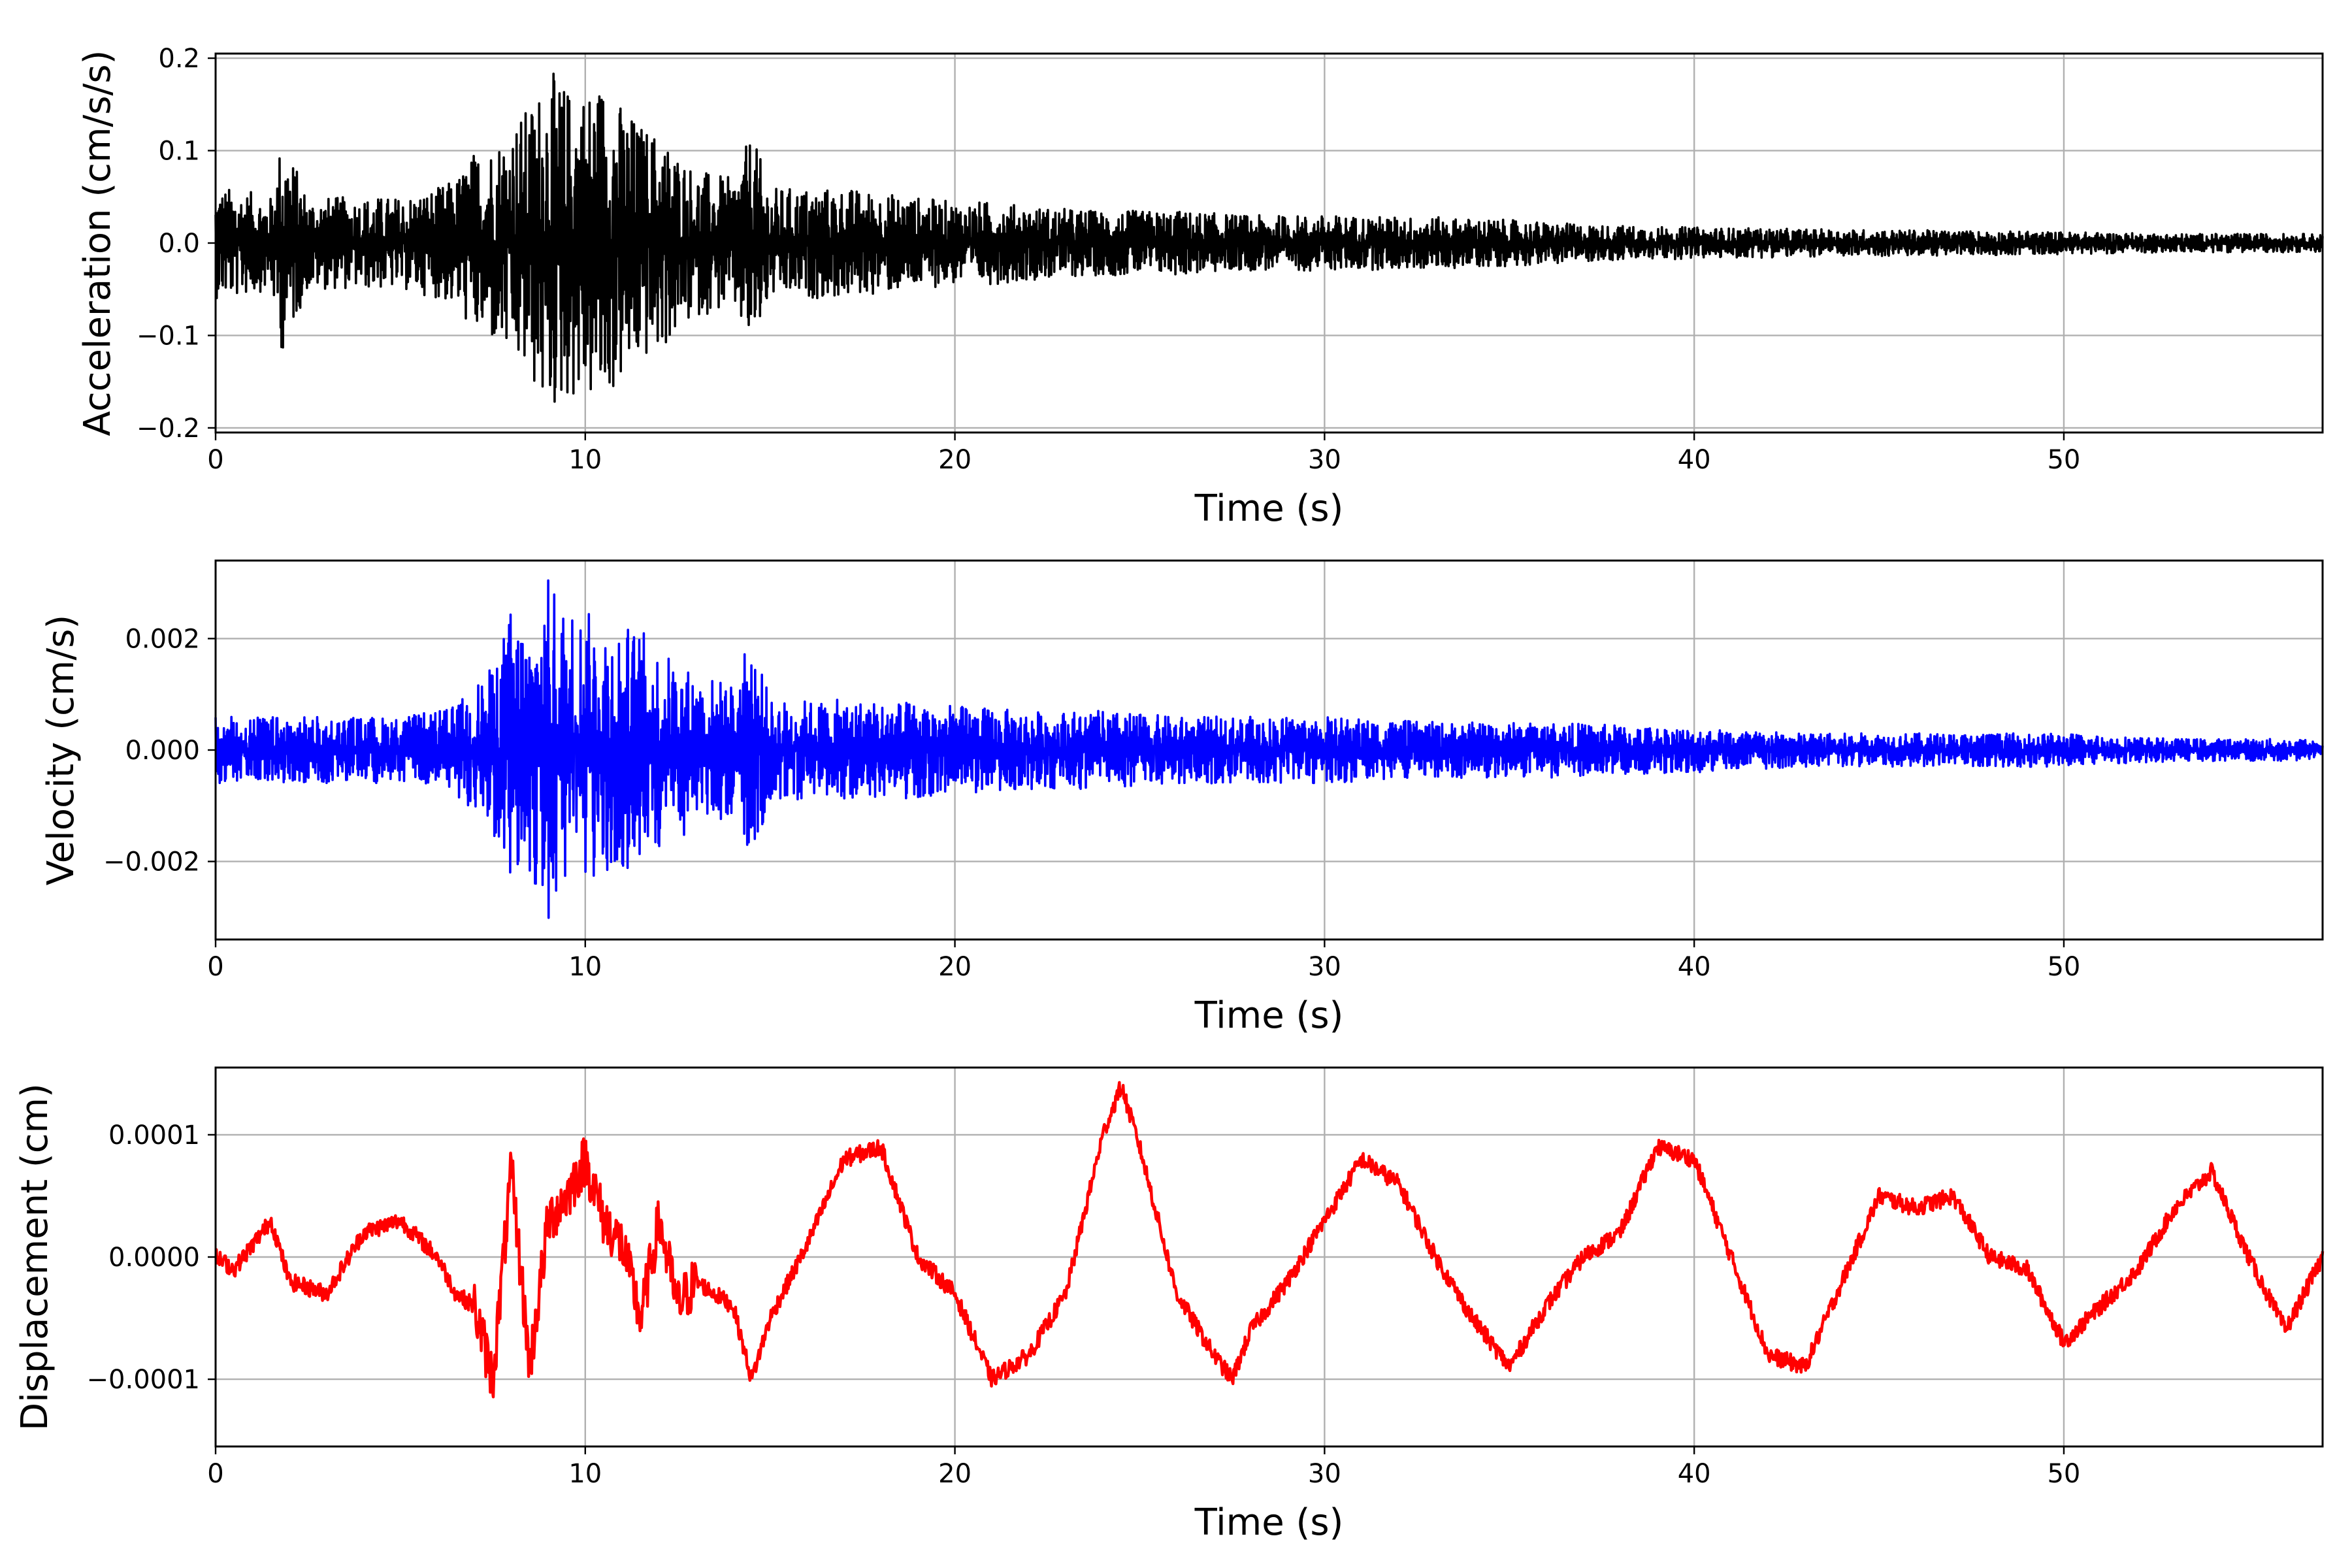 The image size is (2352, 1568). Describe the element at coordinates (168, 336) in the screenshot. I see `acceleration-y-tick-label: −0.1` at that location.